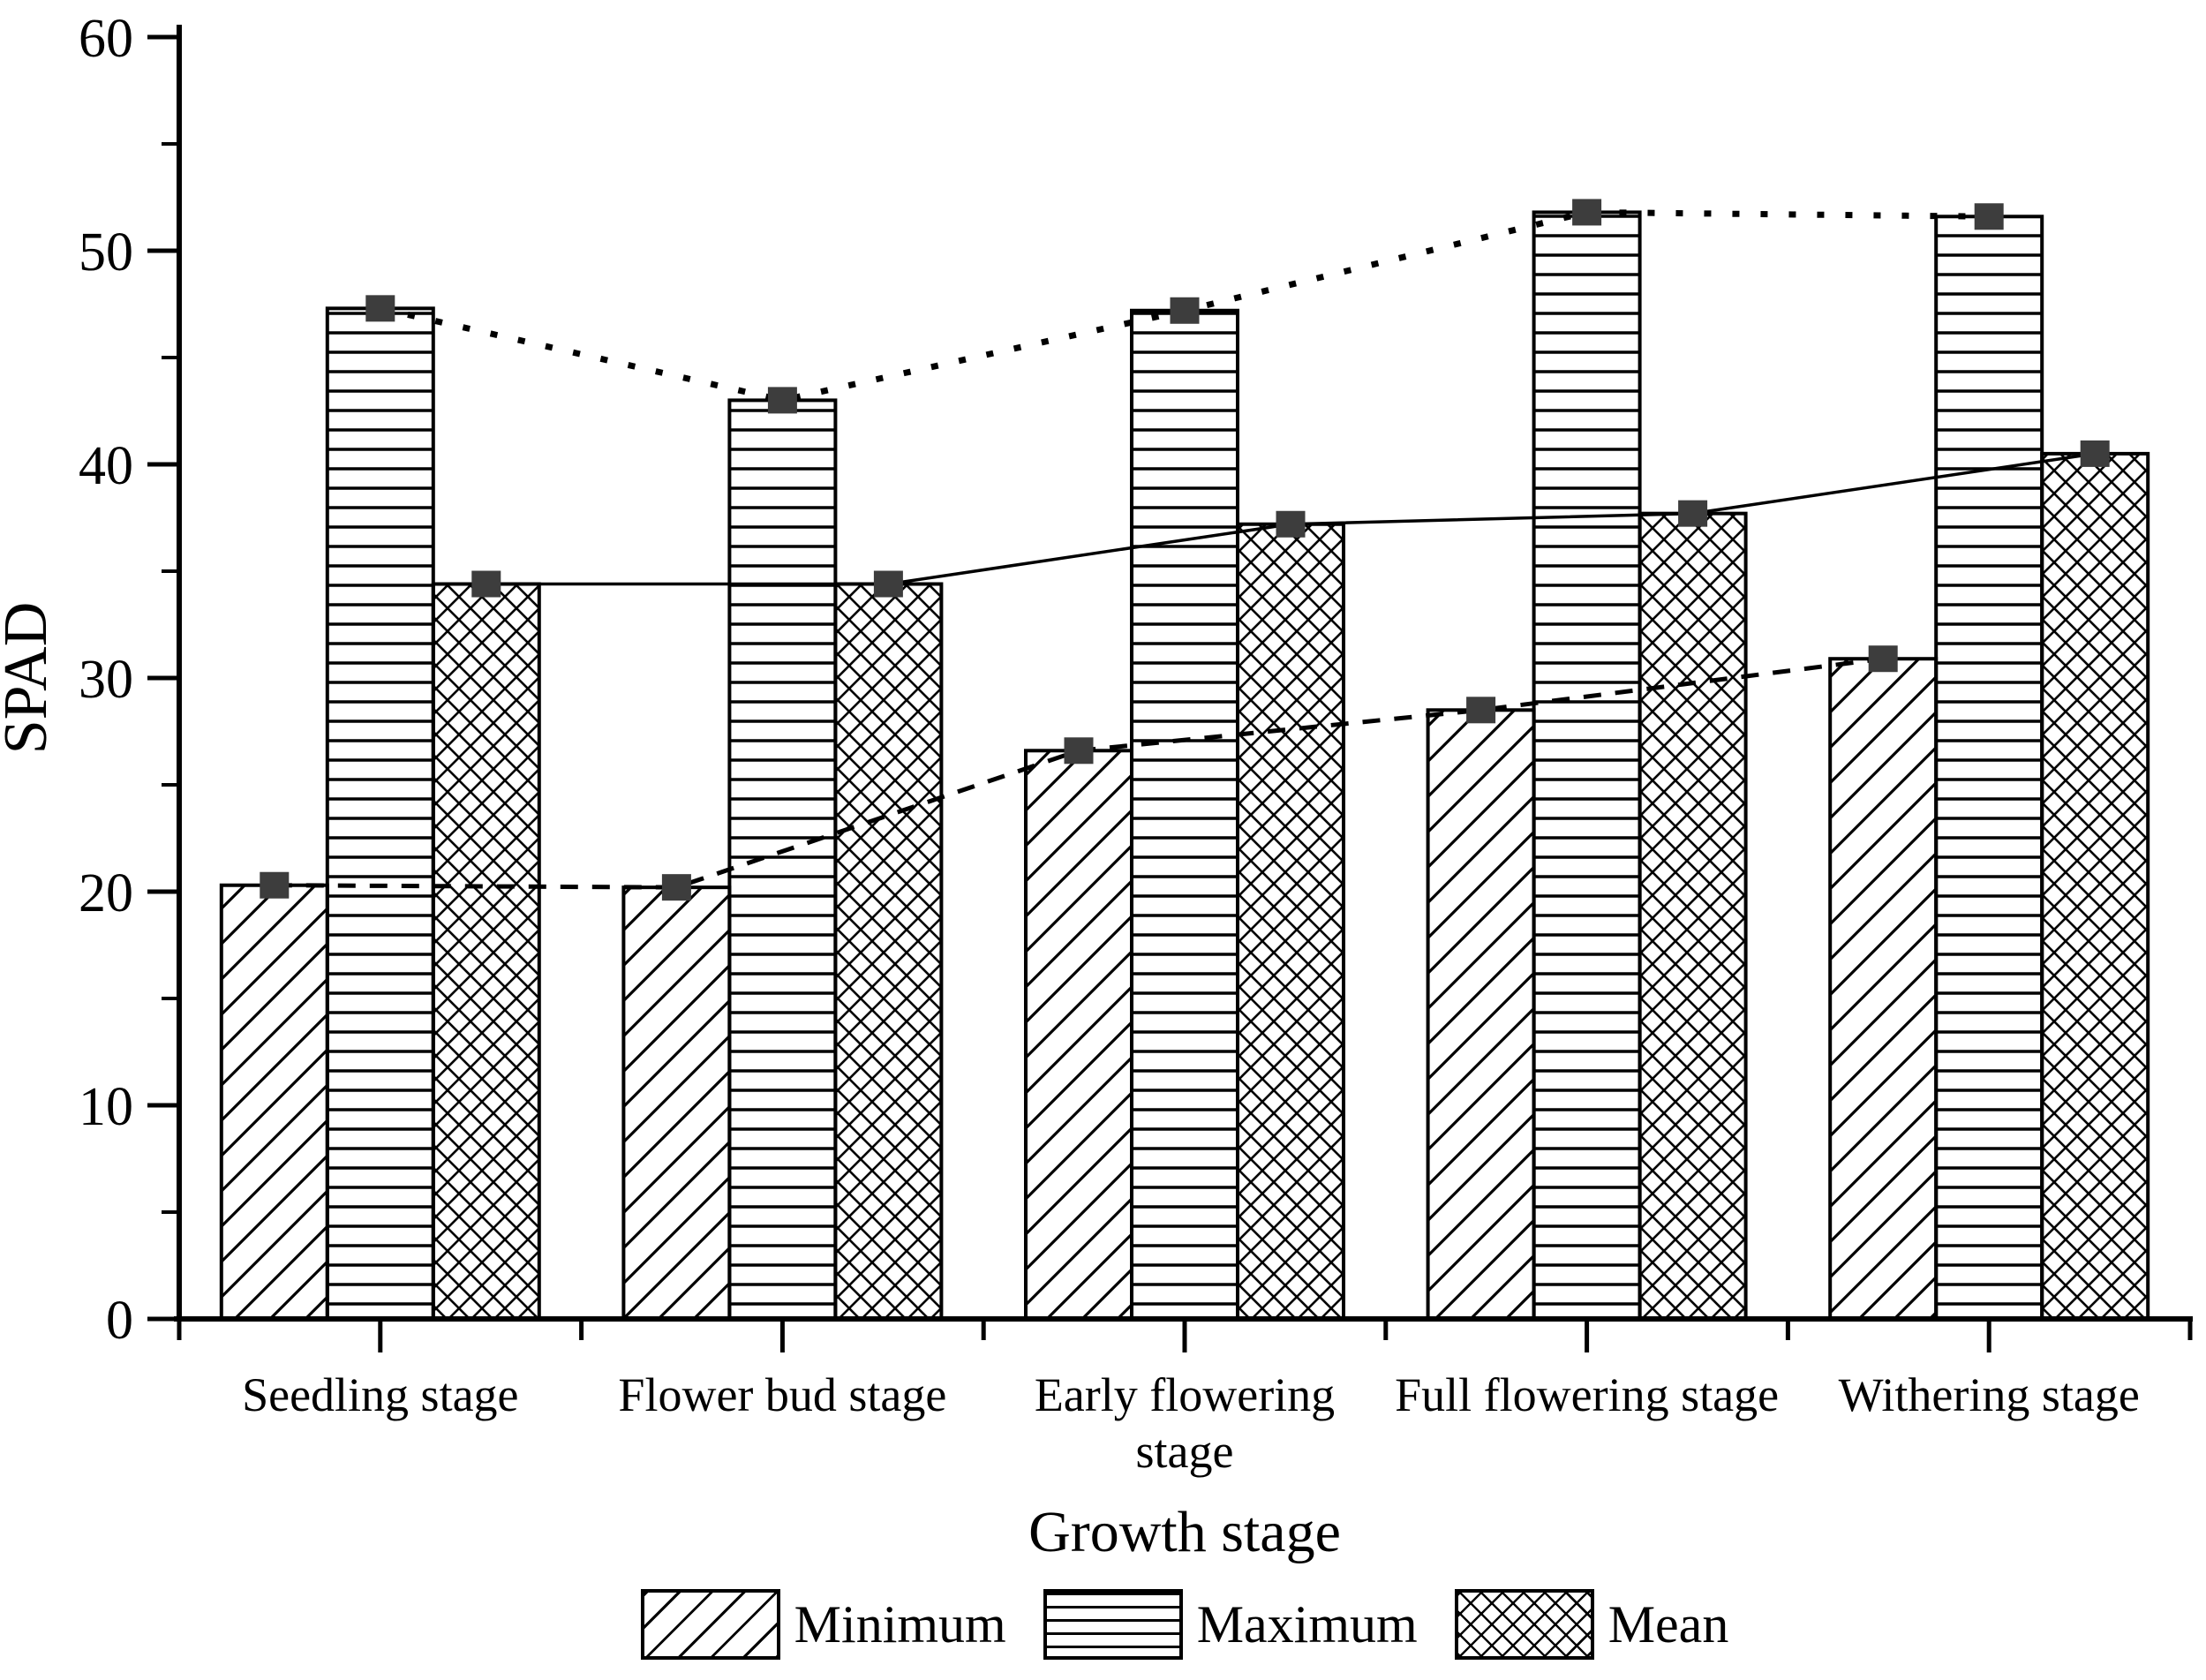 This screenshot has height=1680, width=2206. Describe the element at coordinates (106, 252) in the screenshot. I see `y-tick-label-50: 50` at that location.